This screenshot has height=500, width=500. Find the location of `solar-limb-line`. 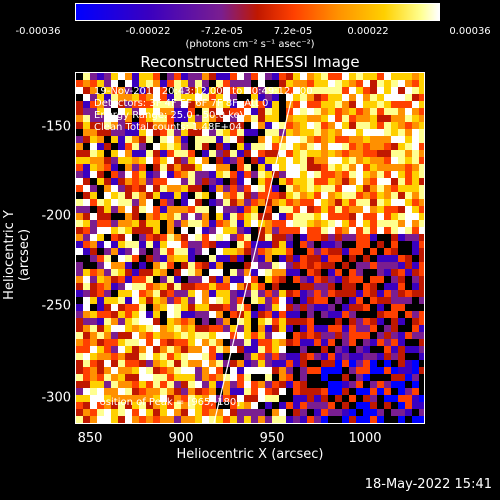

solar-limb-line is located at coordinates (252, 261).